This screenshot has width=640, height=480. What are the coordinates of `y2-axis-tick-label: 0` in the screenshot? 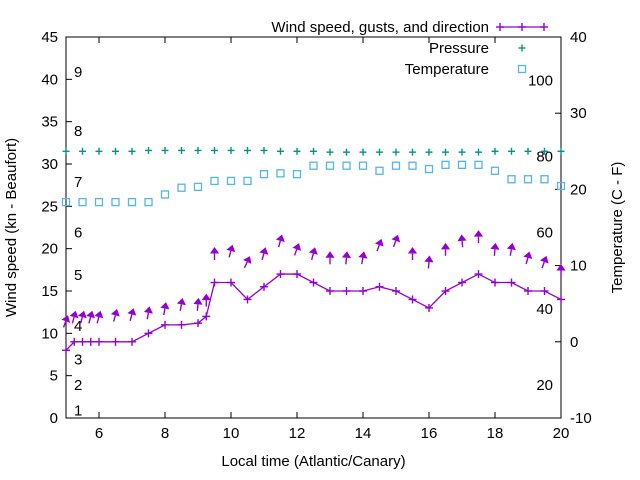 It's located at (574, 342).